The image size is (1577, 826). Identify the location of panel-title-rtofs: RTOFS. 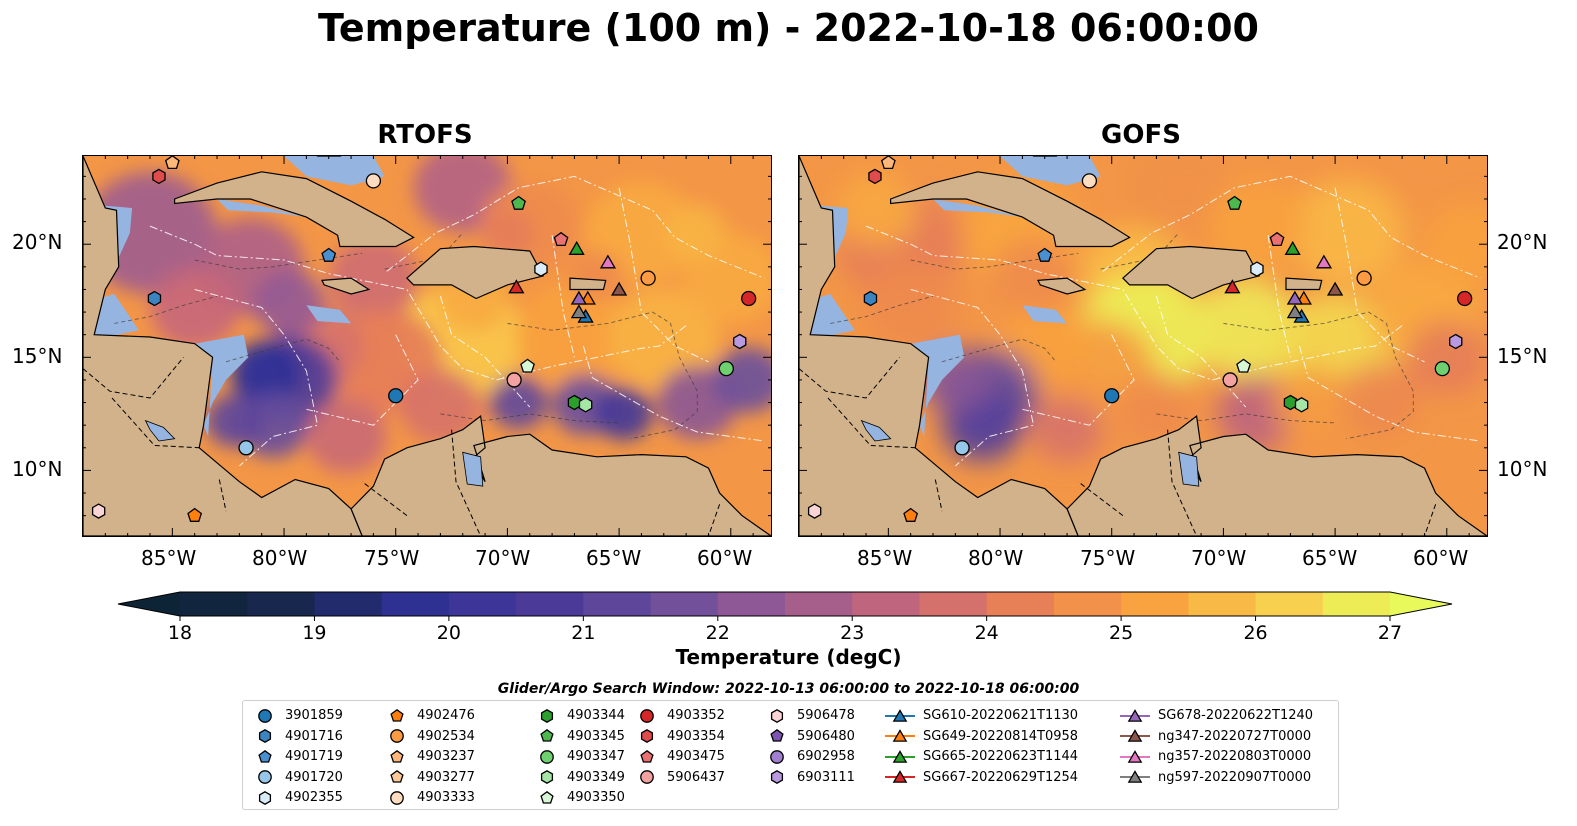
(425, 135).